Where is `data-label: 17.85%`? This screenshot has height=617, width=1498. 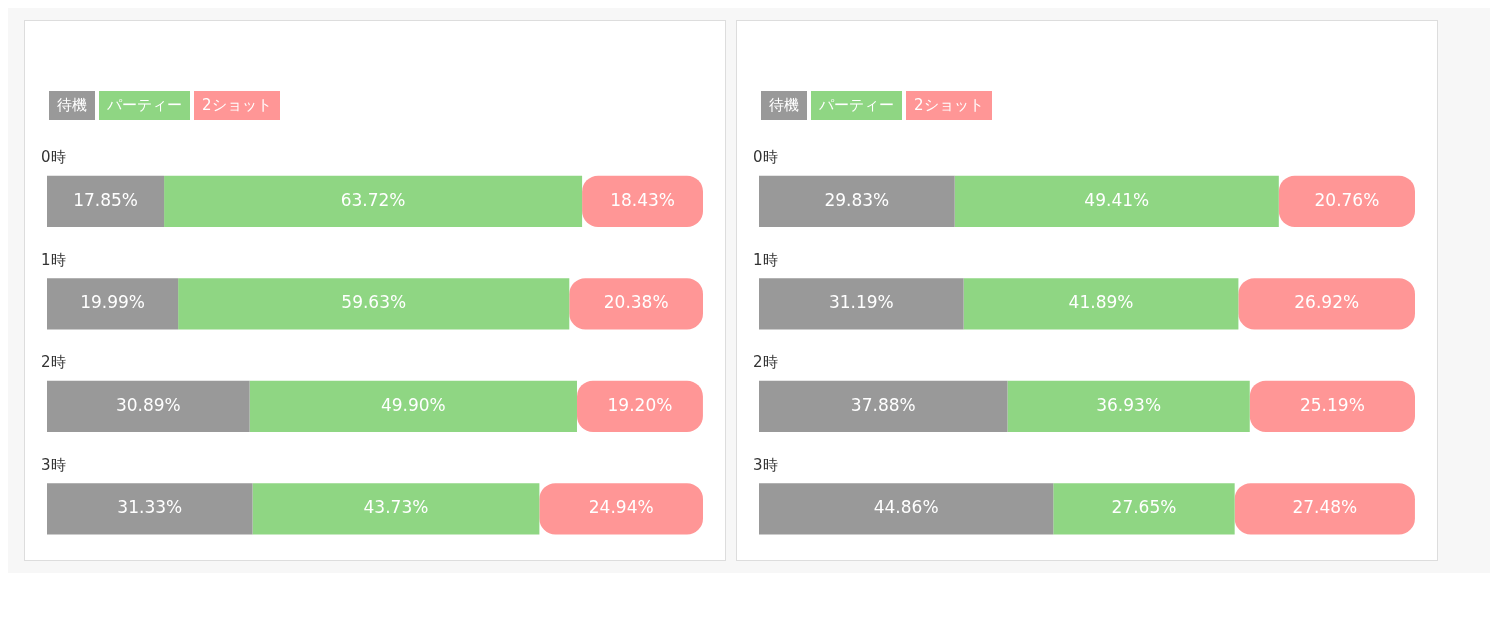 data-label: 17.85% is located at coordinates (105, 199).